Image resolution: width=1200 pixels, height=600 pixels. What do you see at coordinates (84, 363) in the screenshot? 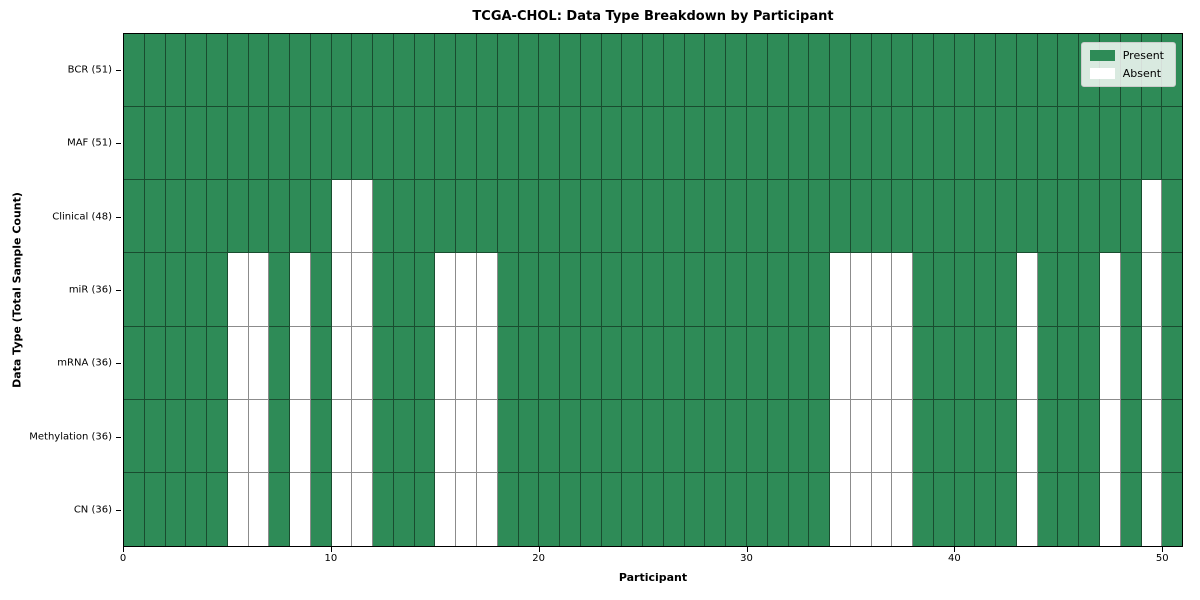
I see `y-tick-label: mRNA (36)` at bounding box center [84, 363].